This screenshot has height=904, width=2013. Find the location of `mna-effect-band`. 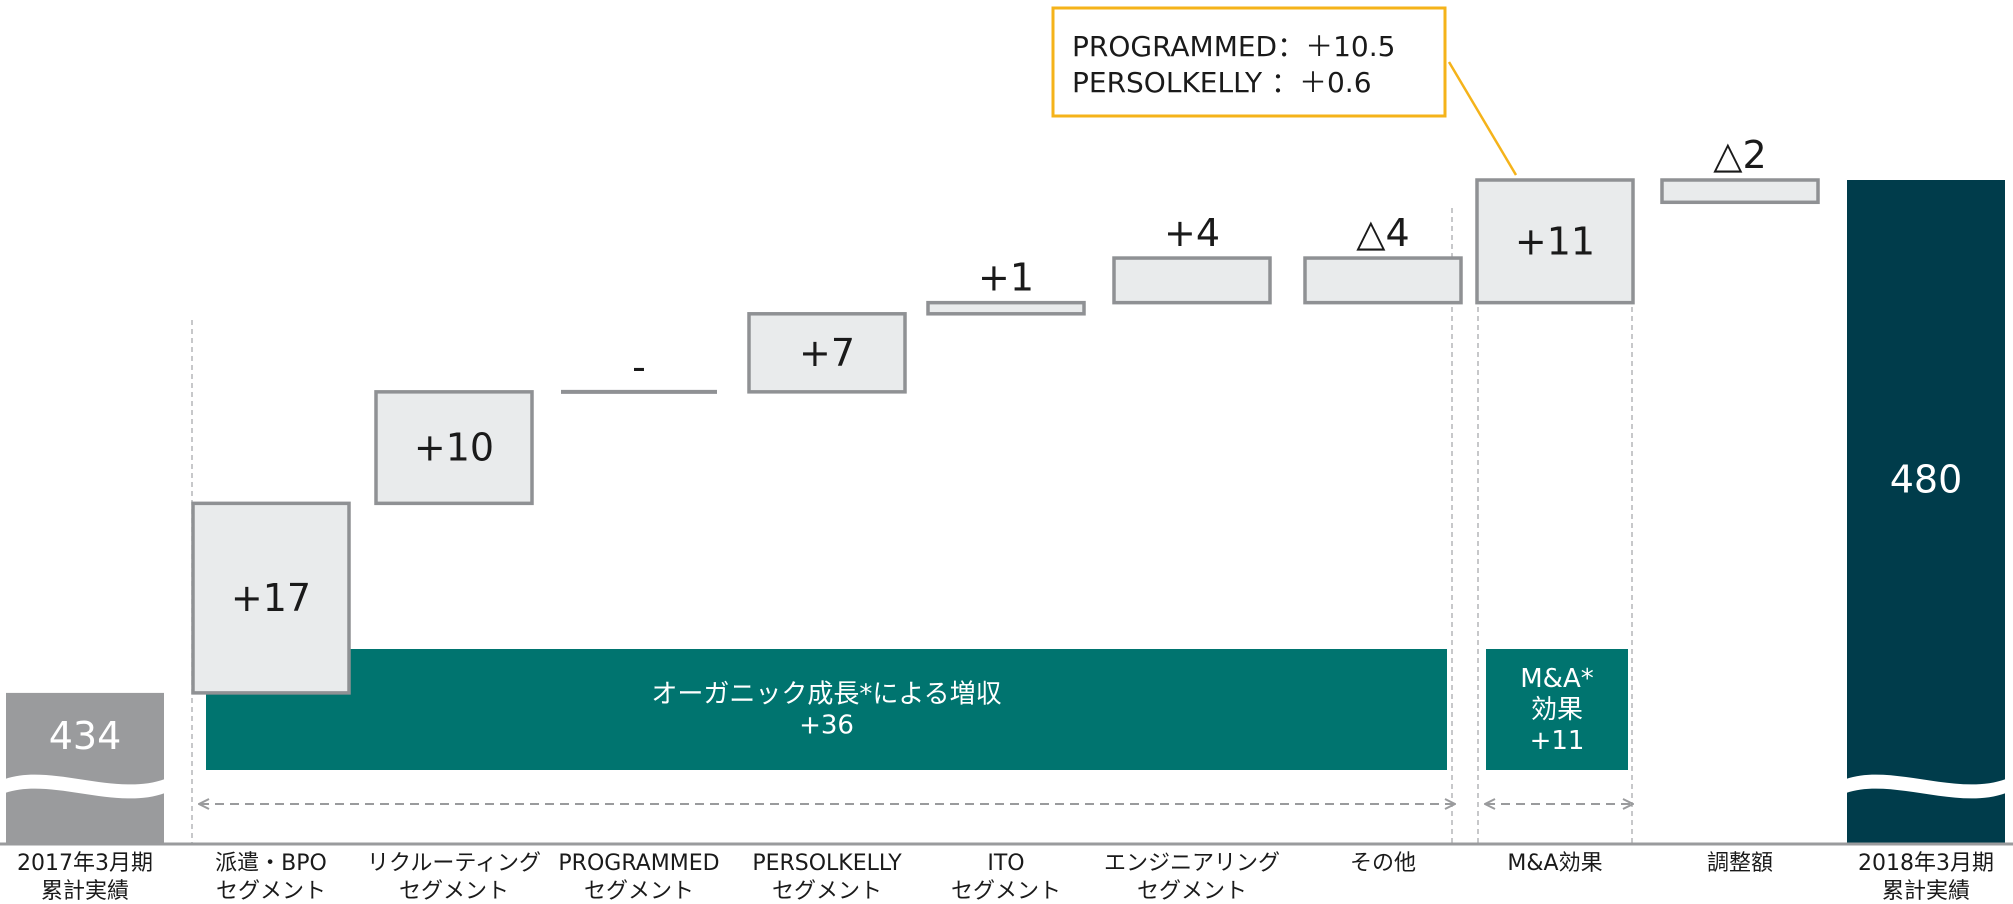

mna-effect-band is located at coordinates (1557, 709).